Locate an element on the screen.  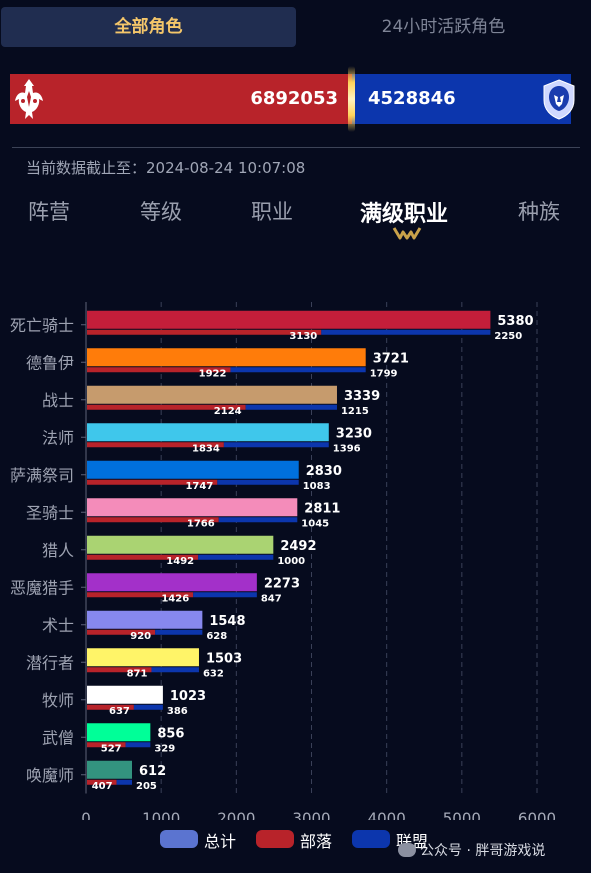
watermark: 公众号 · 胖哥游戏说 is located at coordinates (471, 850).